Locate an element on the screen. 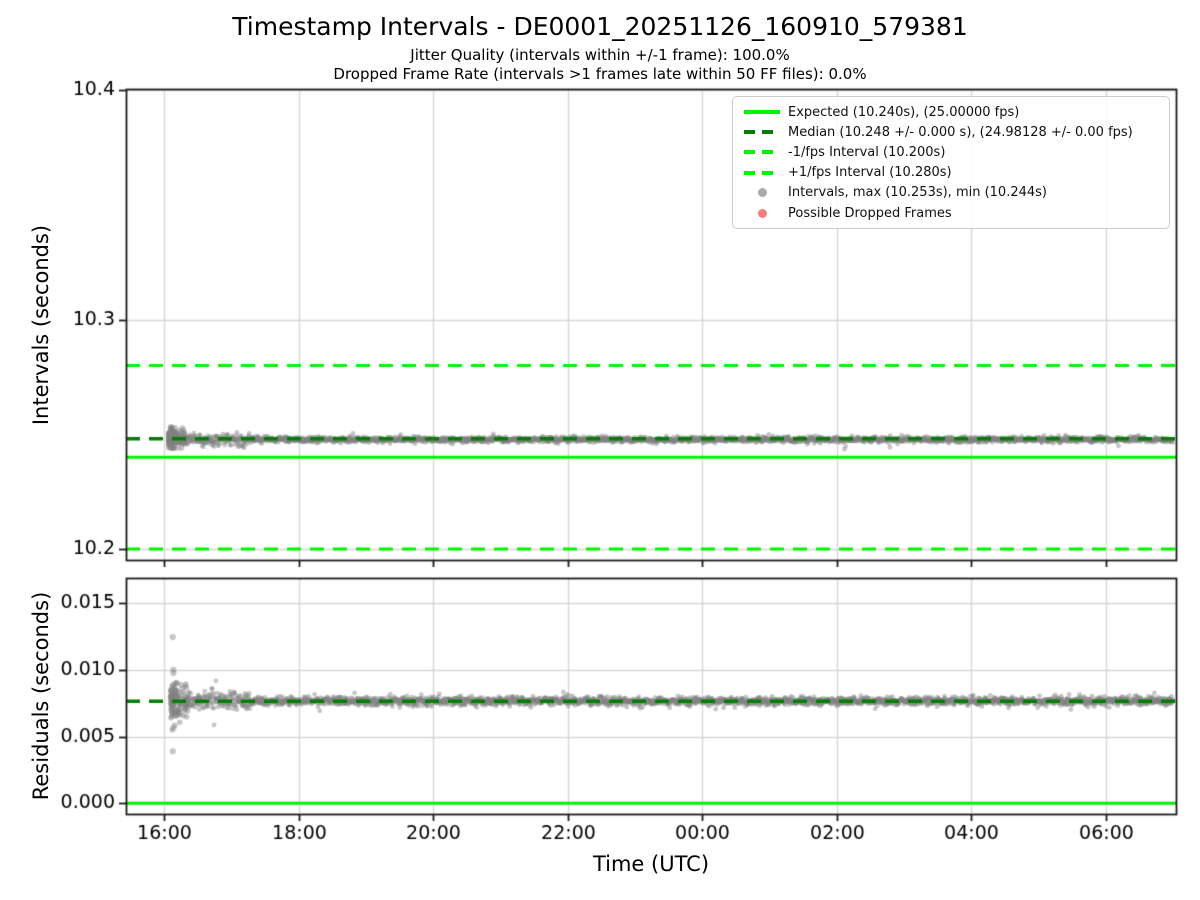 This screenshot has width=1200, height=900. legend-label: Intervals, max (10.253s), min (10.244s) is located at coordinates (917, 193).